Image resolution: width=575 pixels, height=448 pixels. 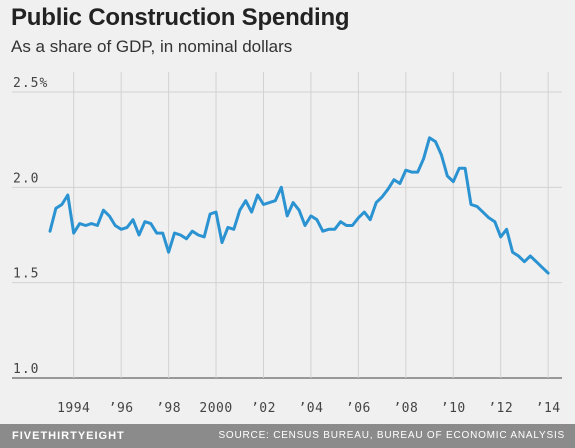 What do you see at coordinates (310, 408) in the screenshot?
I see `x-tick-label: ’04` at bounding box center [310, 408].